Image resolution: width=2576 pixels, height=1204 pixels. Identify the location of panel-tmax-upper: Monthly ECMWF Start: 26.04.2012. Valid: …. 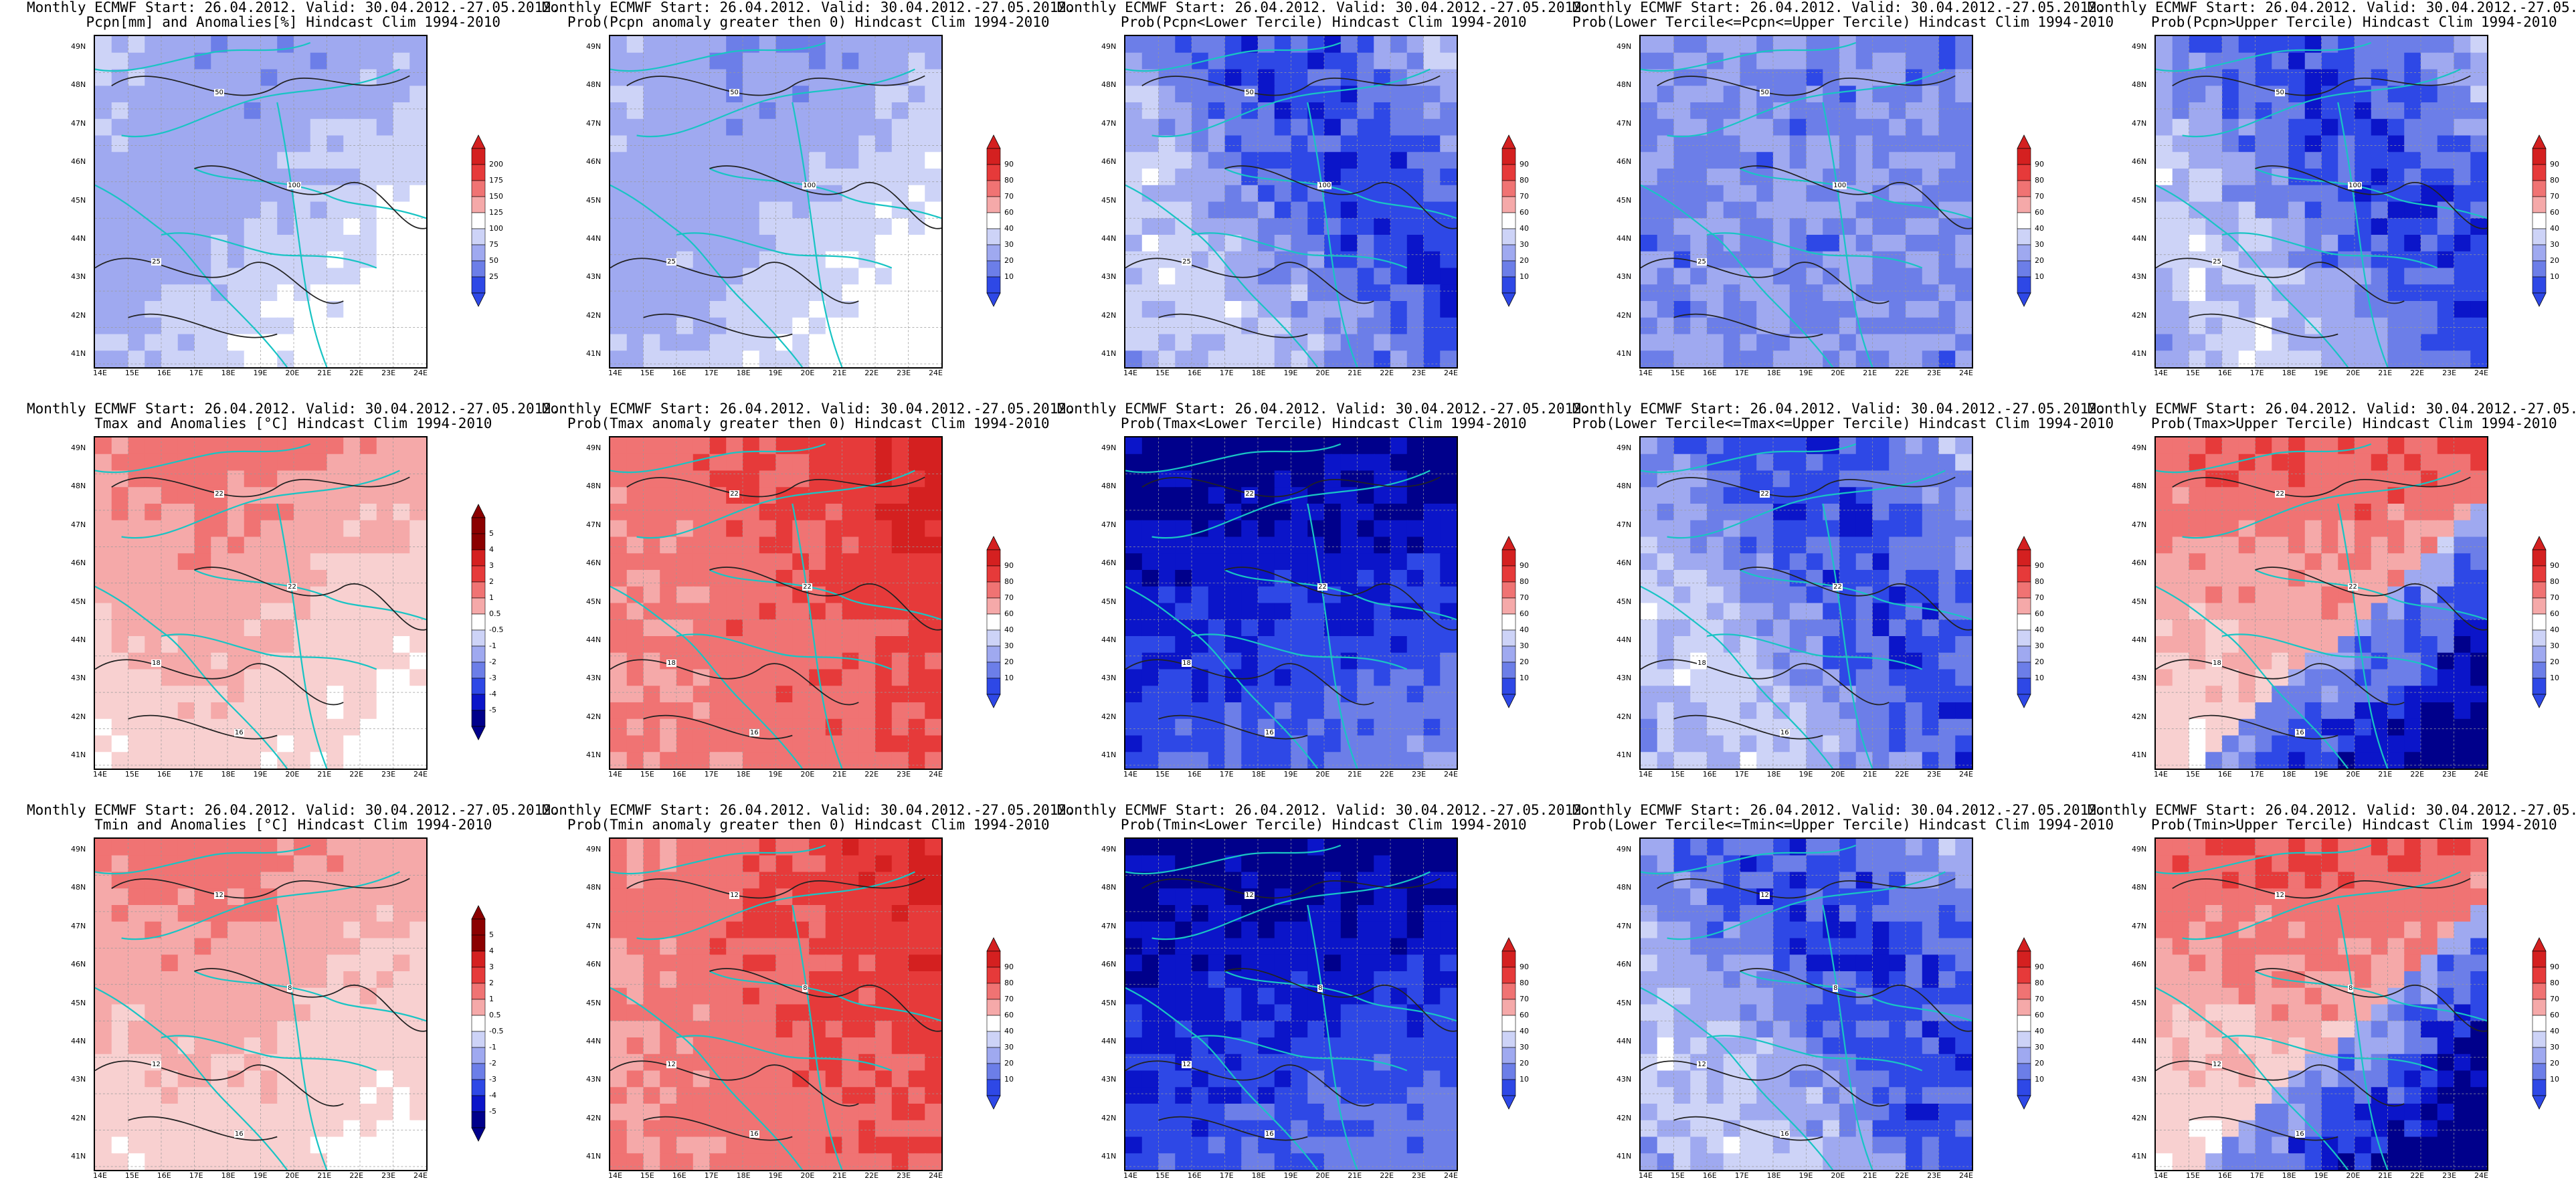
(2318, 598).